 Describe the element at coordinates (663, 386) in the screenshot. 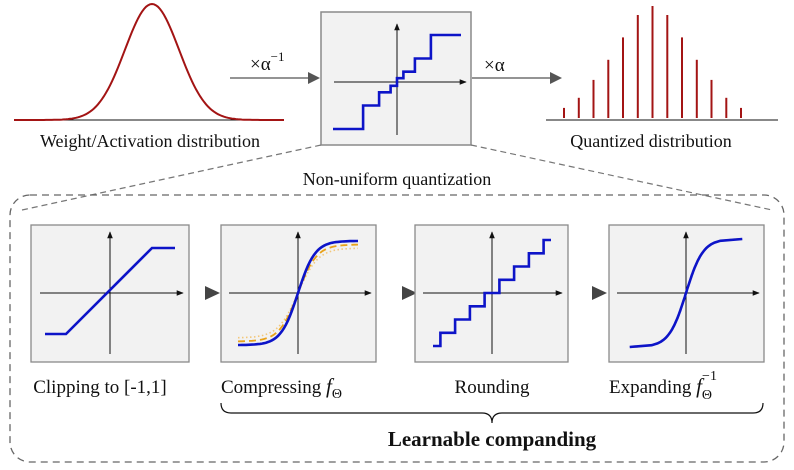

I see `expanding-label: Expanding fΘ−1` at that location.